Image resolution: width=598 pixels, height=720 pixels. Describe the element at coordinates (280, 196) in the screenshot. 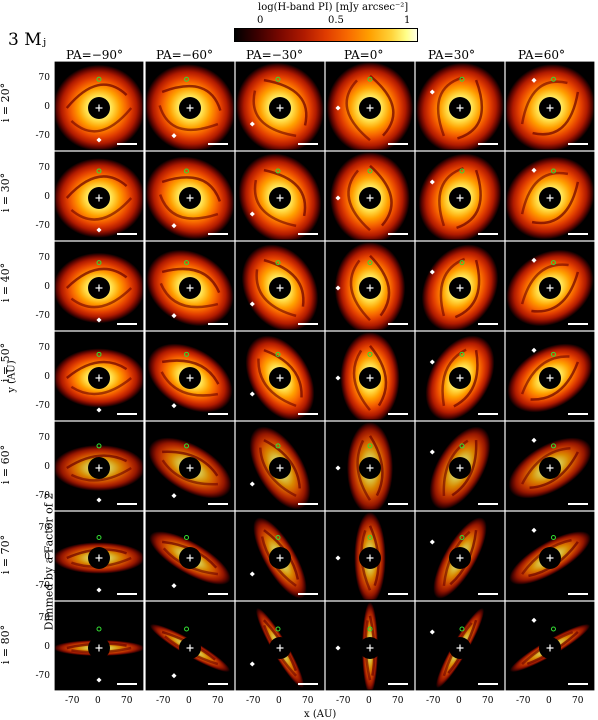

I see `panel-r1-c2` at that location.